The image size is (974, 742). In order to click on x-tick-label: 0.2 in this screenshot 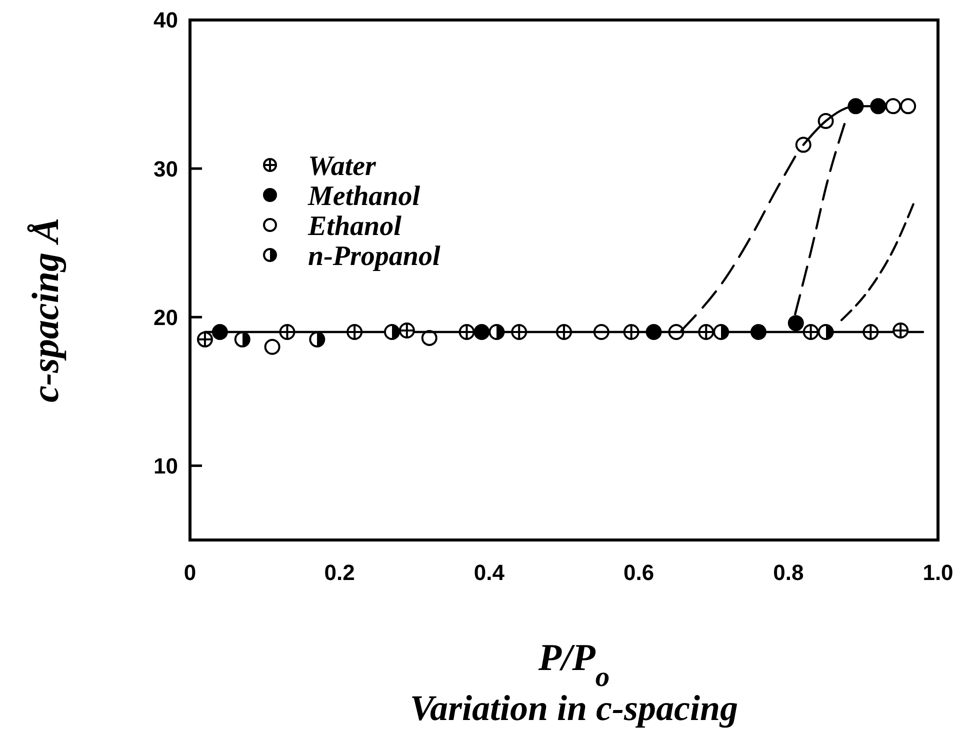, I will do `click(339, 572)`.